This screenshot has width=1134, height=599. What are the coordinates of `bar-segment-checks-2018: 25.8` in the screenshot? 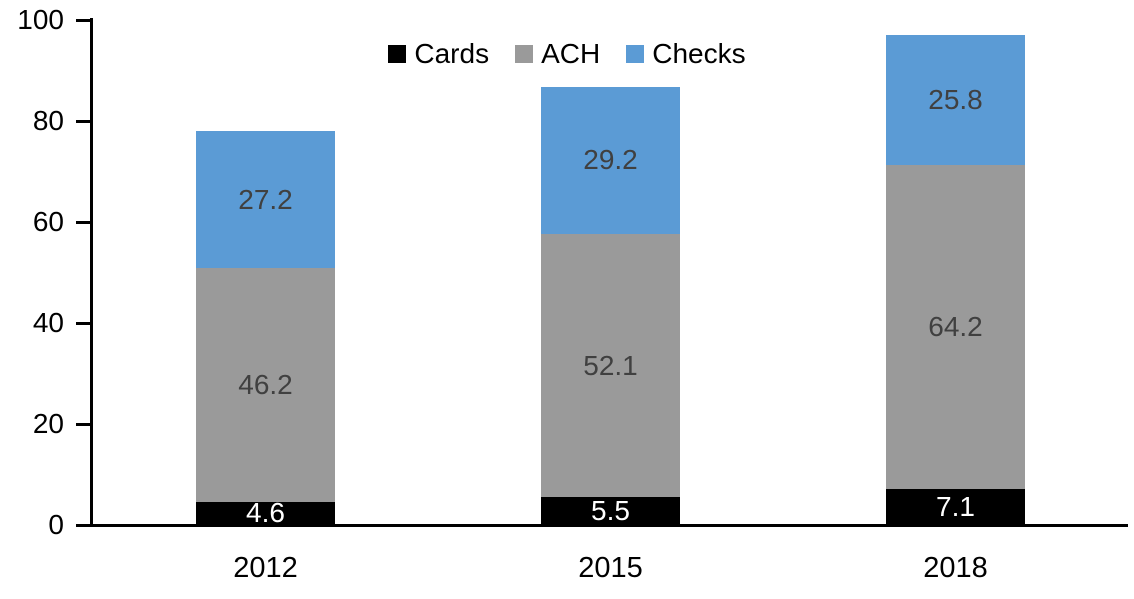 It's located at (955, 99).